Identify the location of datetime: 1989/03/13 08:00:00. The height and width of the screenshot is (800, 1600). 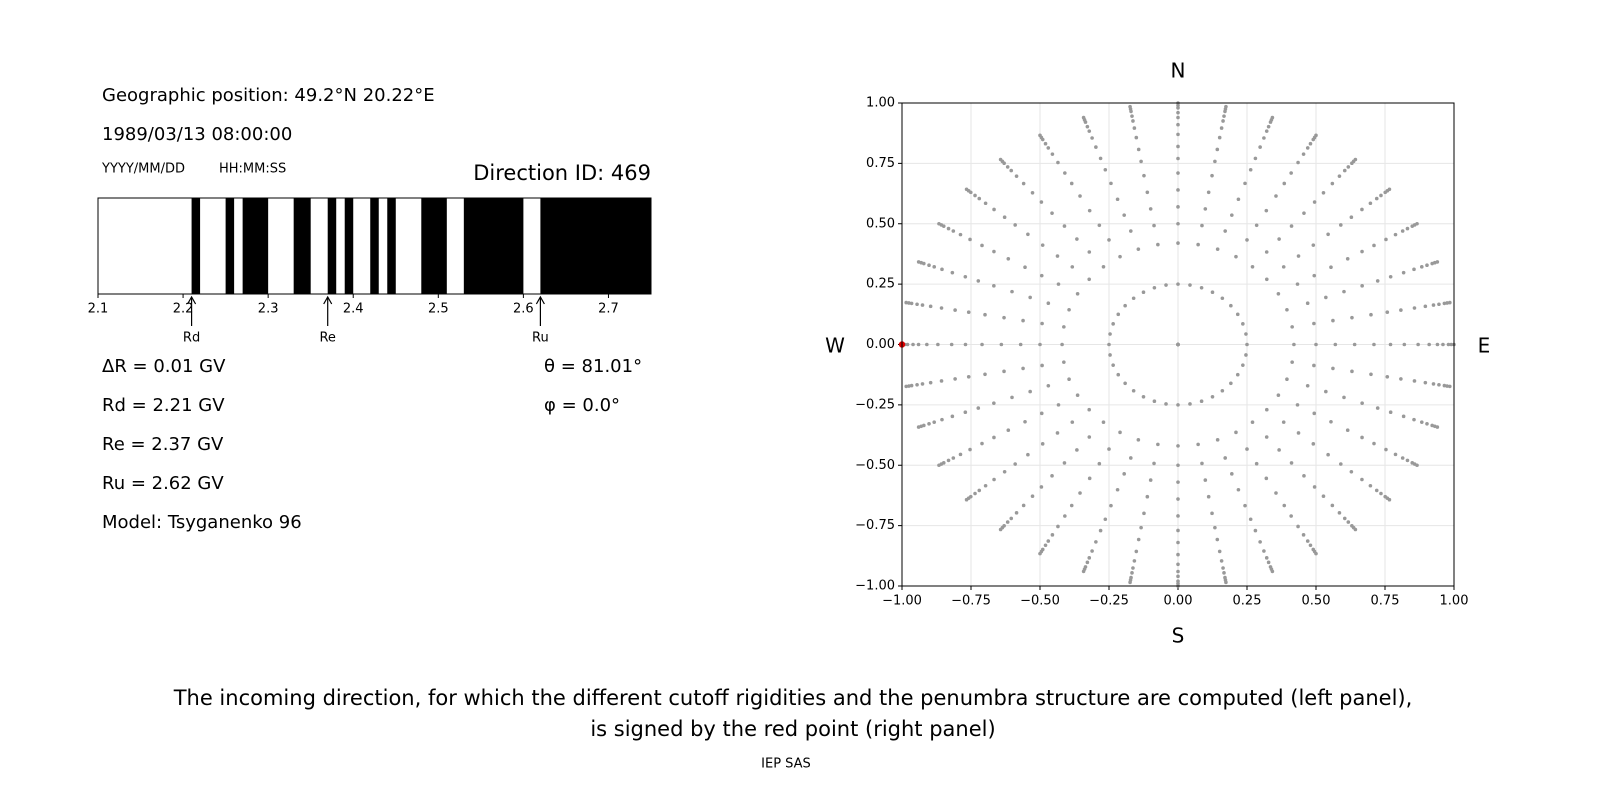
(197, 134).